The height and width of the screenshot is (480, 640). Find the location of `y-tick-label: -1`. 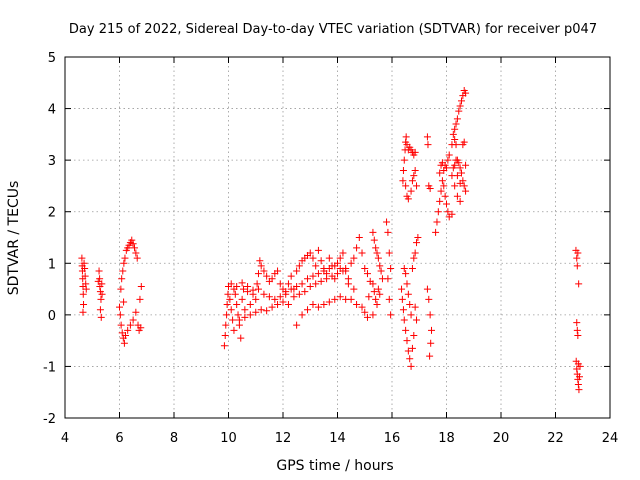

y-tick-label: -1 is located at coordinates (49, 367).